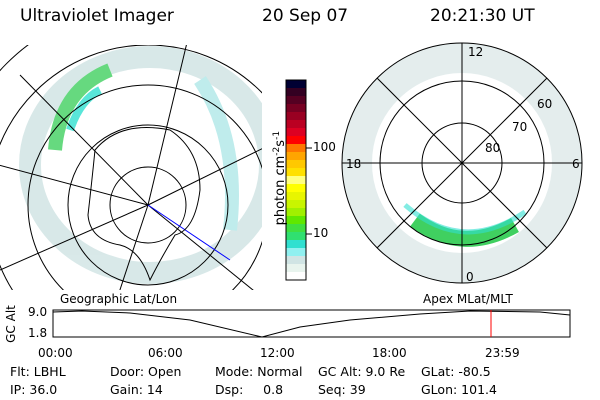 Image resolution: width=600 pixels, height=400 pixels. What do you see at coordinates (362, 371) in the screenshot?
I see `info-gc-alt: GC Alt: 9.0 Re` at bounding box center [362, 371].